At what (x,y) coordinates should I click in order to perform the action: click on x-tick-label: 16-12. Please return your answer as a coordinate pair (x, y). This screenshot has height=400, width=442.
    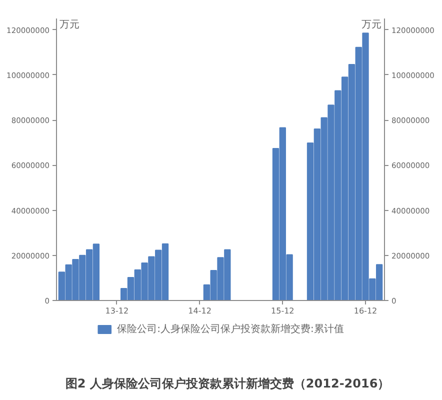
    Looking at the image, I should click on (366, 311).